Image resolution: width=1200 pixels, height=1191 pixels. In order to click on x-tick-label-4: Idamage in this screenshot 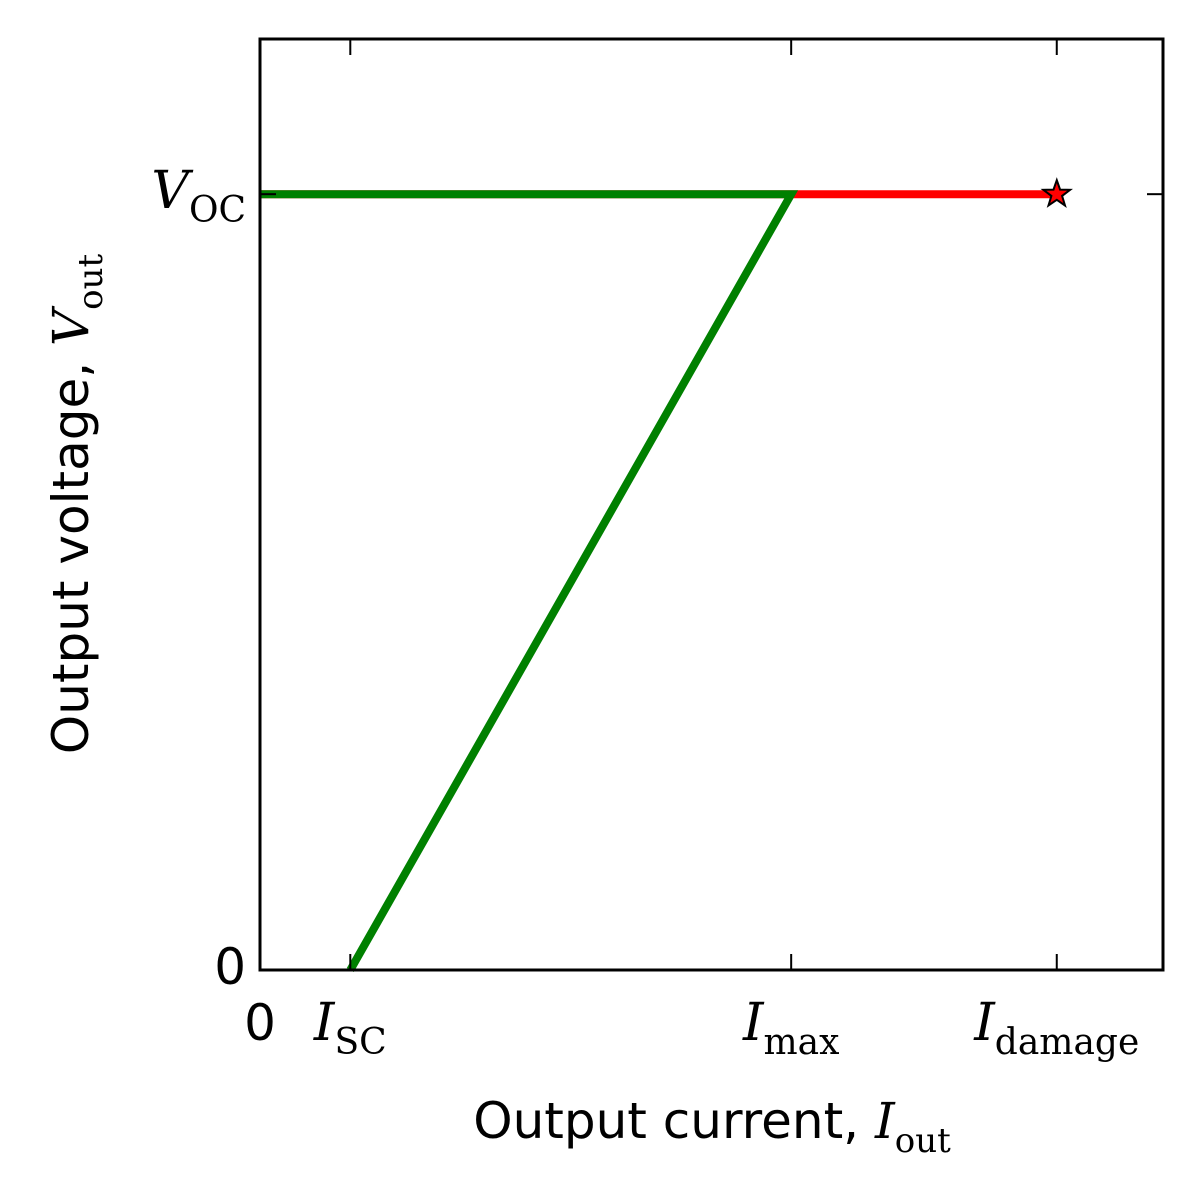, I will do `click(1056, 1028)`.